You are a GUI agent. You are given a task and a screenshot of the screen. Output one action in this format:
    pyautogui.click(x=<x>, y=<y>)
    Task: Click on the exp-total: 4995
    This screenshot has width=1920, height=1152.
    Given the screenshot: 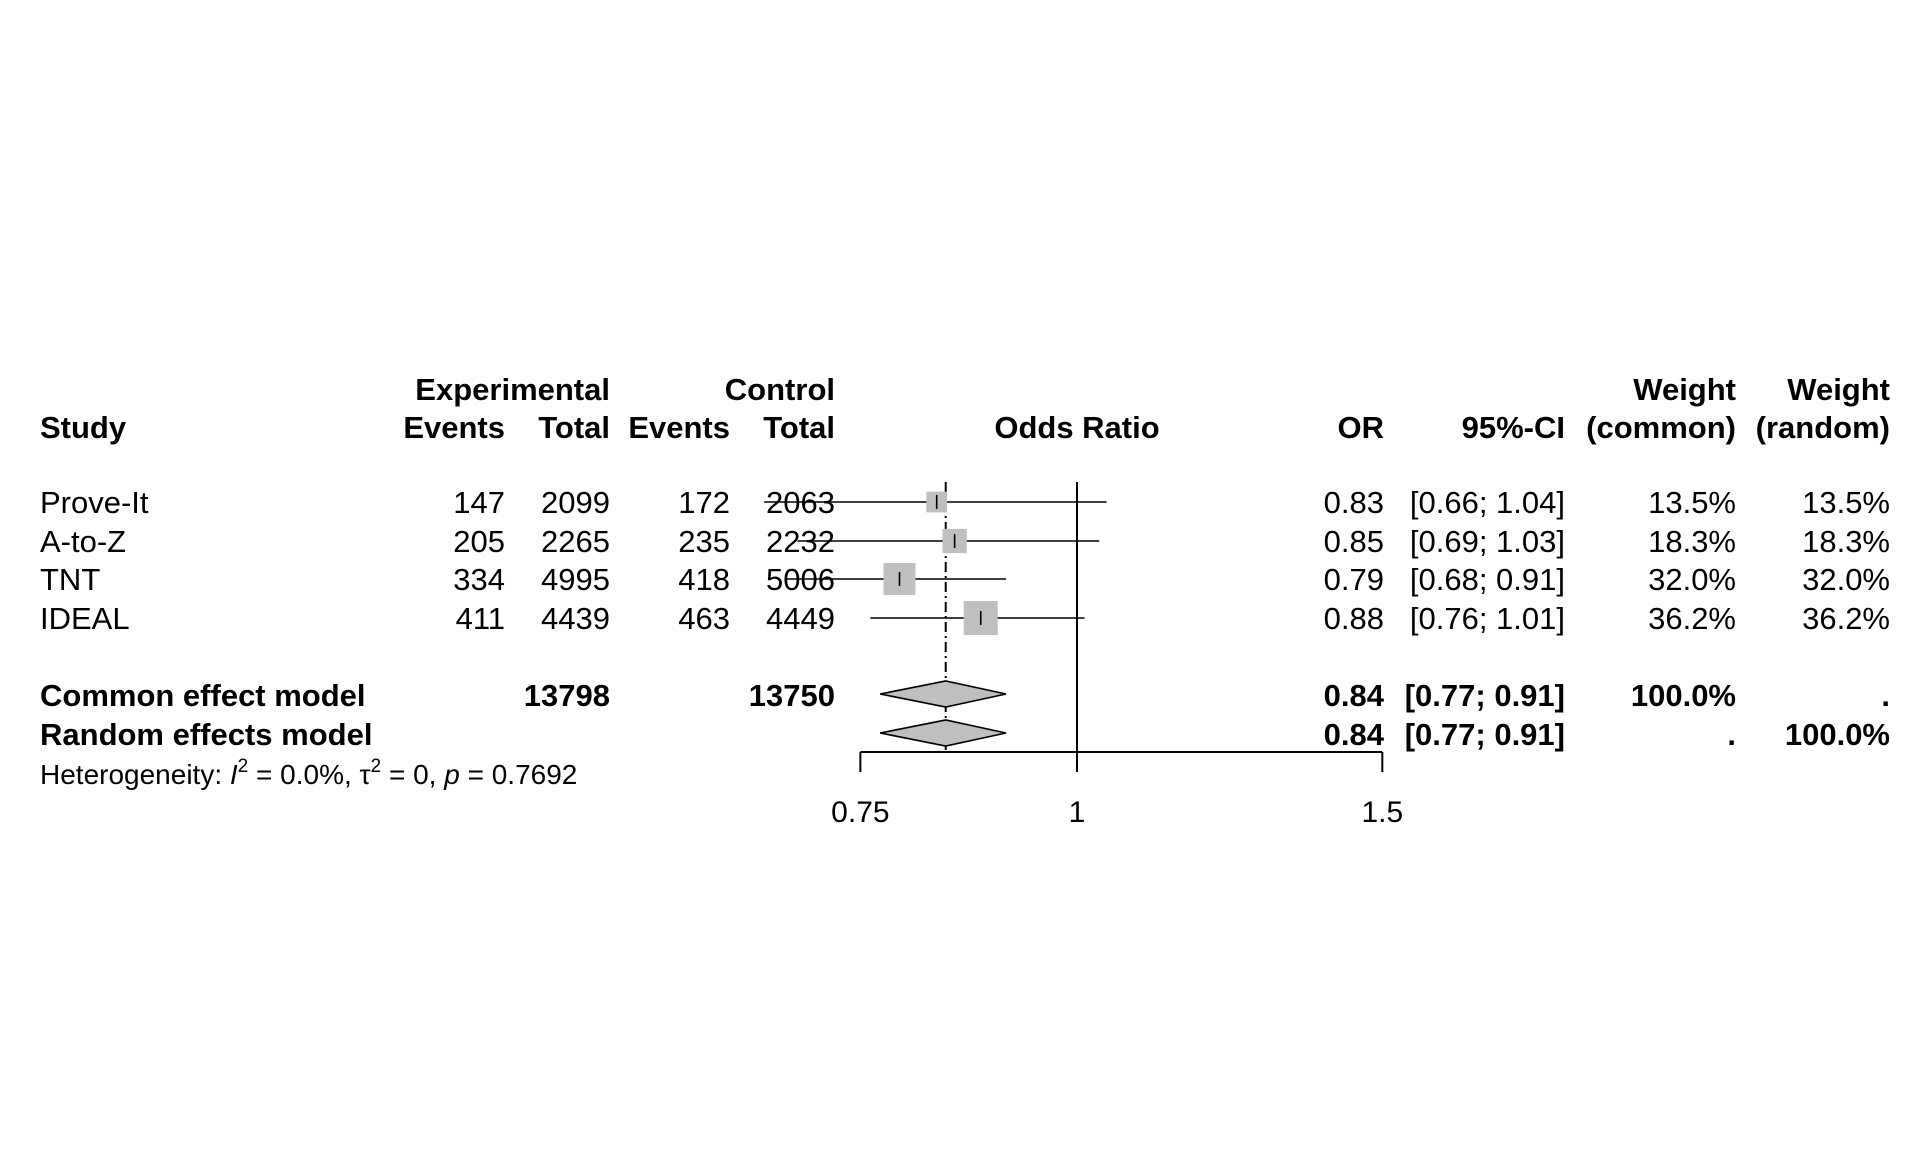 What is the action you would take?
    pyautogui.click(x=575, y=579)
    